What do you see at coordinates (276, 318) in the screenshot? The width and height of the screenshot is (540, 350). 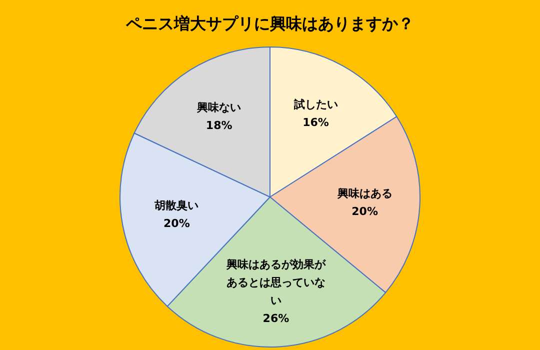 I see `data-label: 26%` at bounding box center [276, 318].